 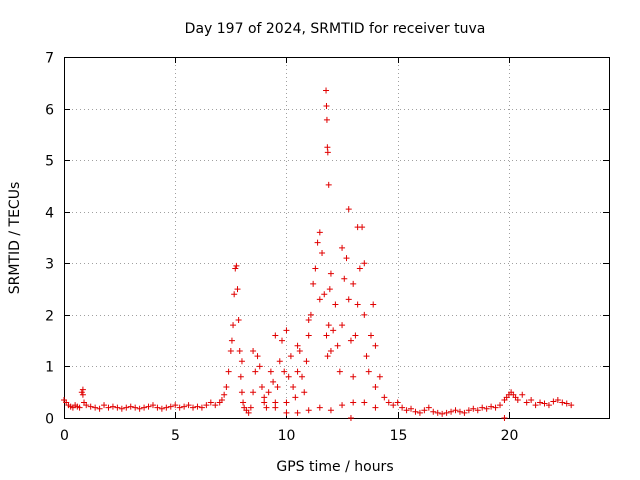 I want to click on x-tick-label: 5, so click(x=175, y=436).